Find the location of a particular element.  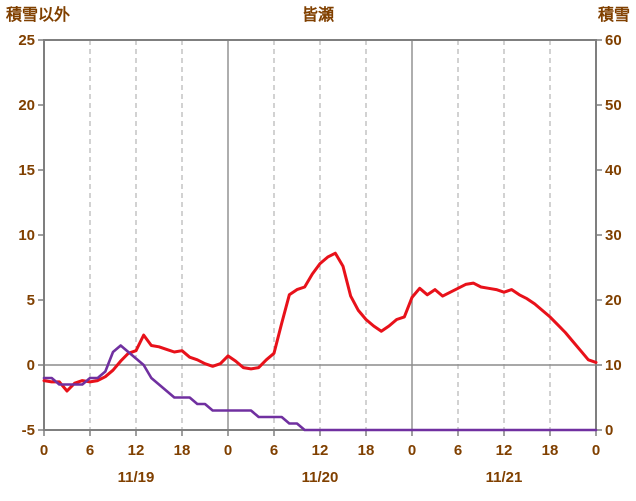

left-axis-tick-label: 15 is located at coordinates (26, 170).